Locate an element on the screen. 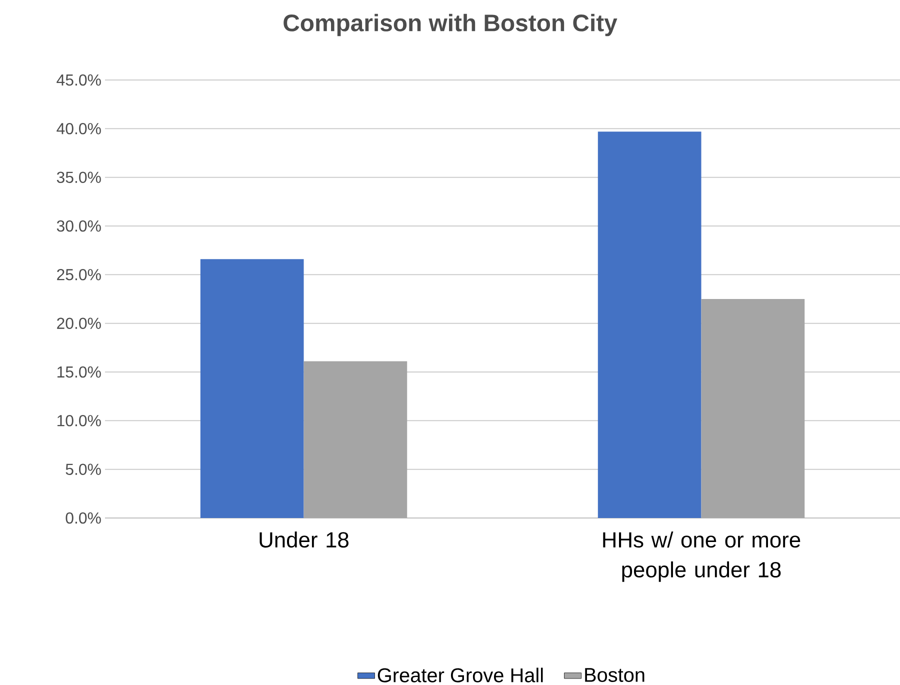 Image resolution: width=900 pixels, height=685 pixels. y-tick-label: 30.0% is located at coordinates (78, 226).